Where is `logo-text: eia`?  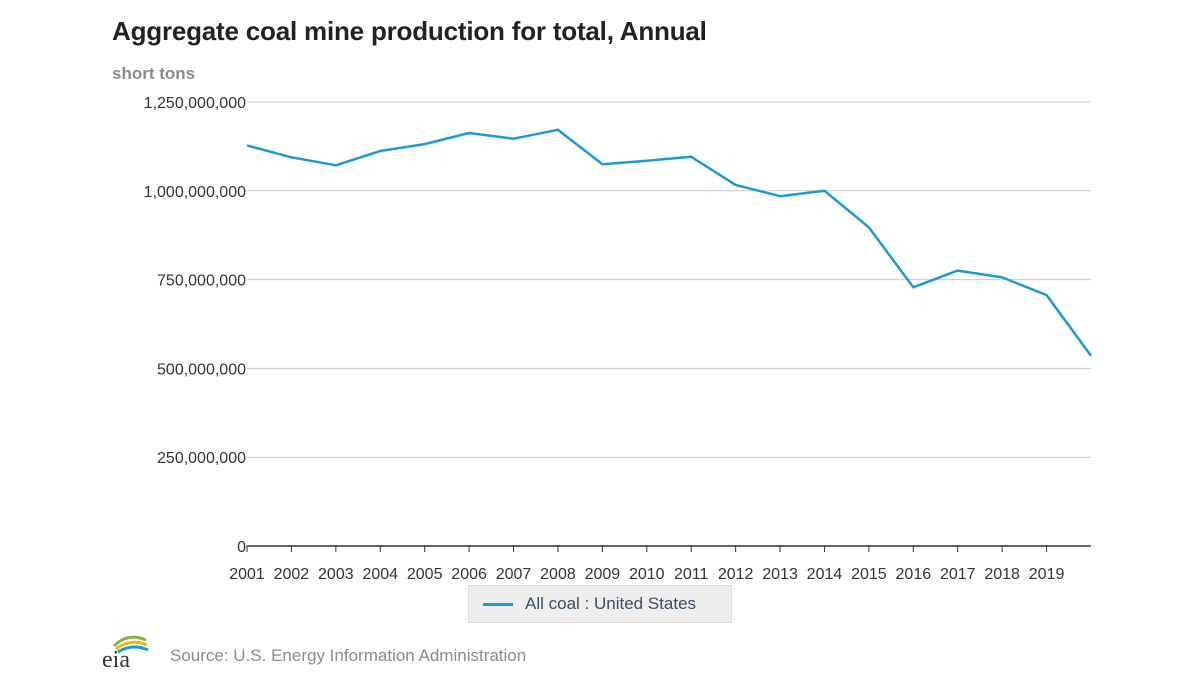 logo-text: eia is located at coordinates (116, 658).